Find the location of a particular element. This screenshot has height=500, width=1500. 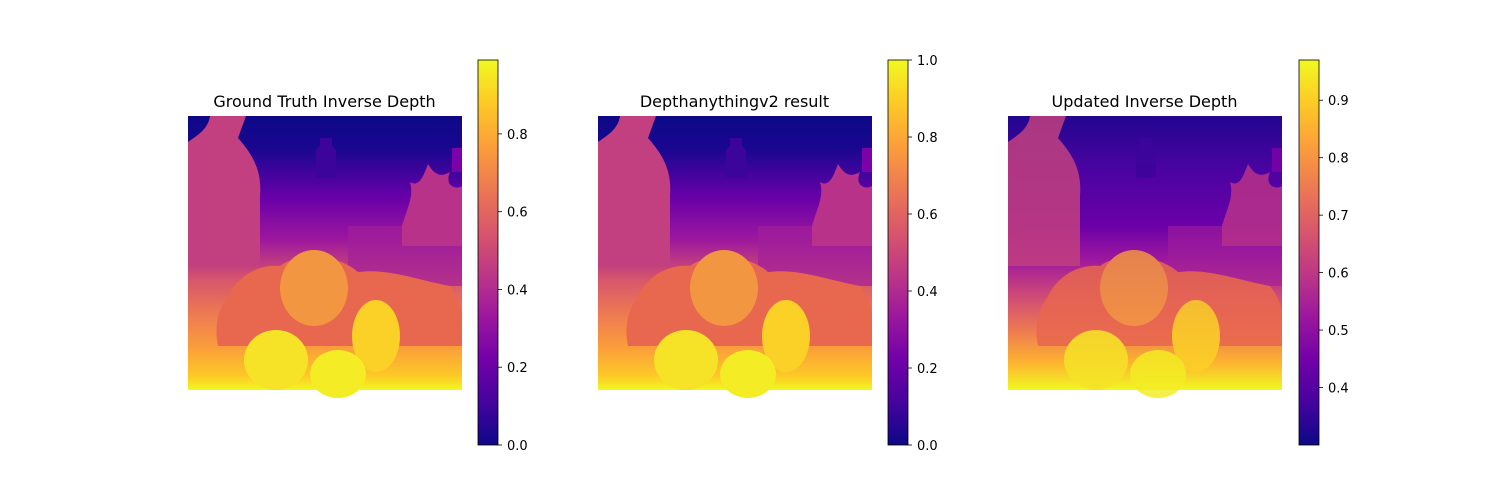

colorbar-tick-label: 1.0 is located at coordinates (927, 61).